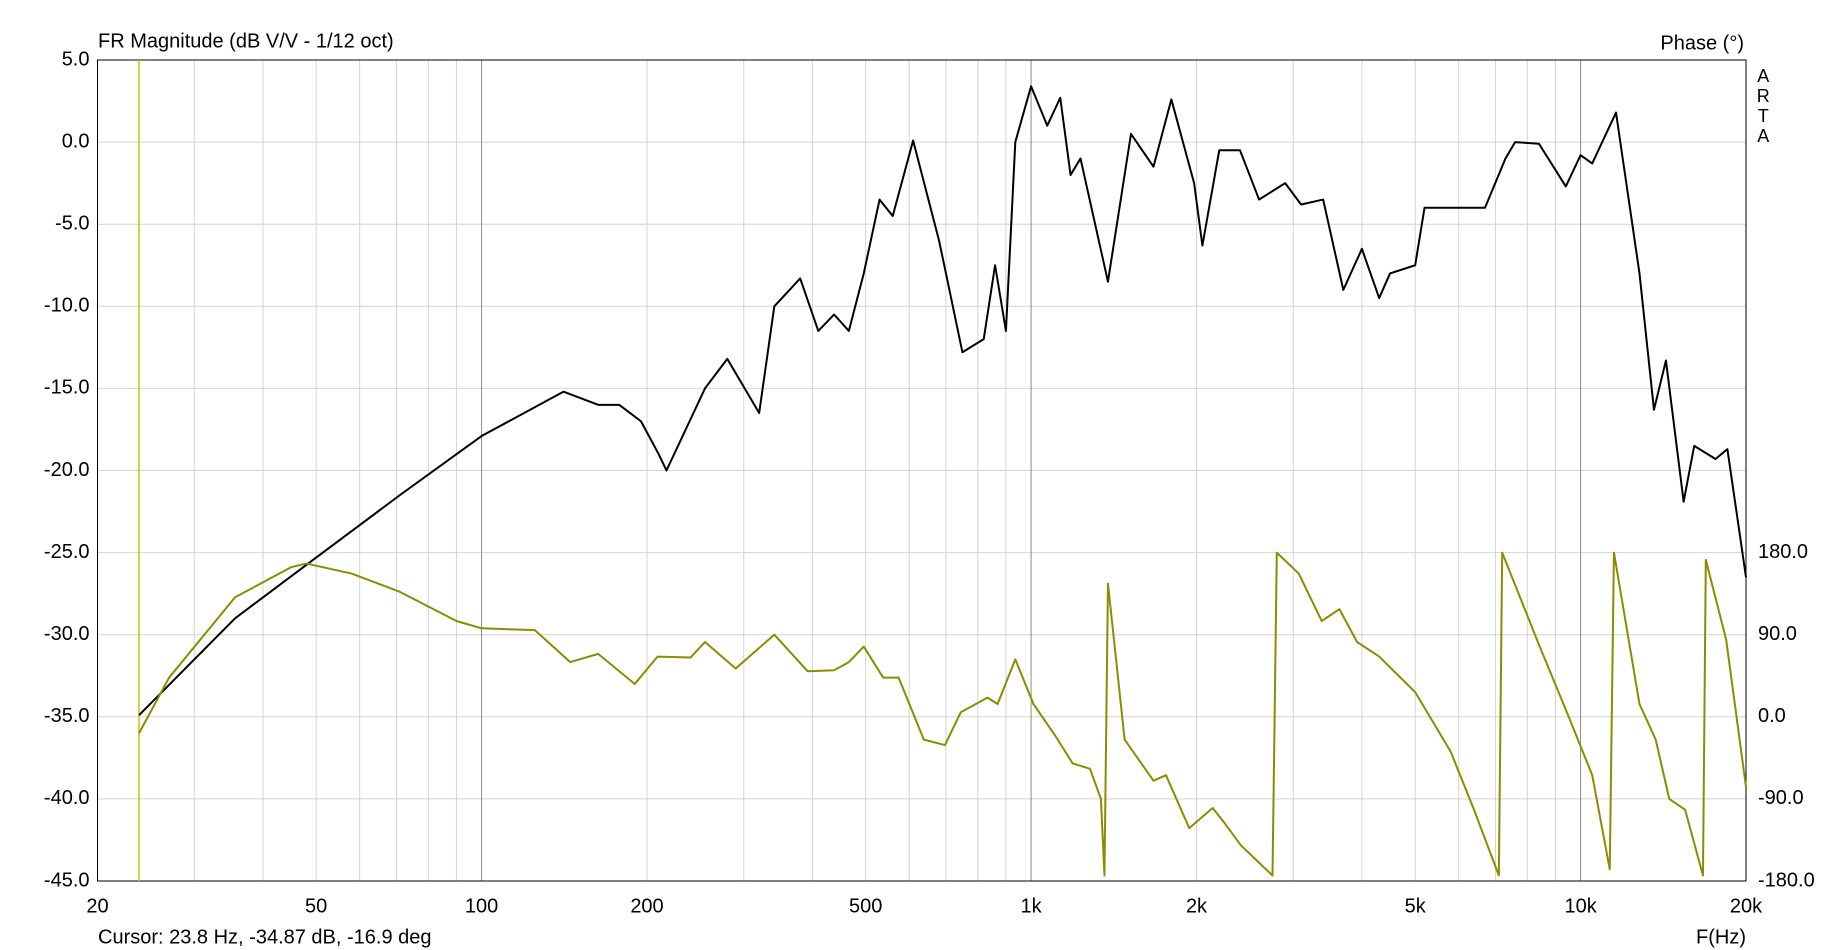 The height and width of the screenshot is (950, 1833). What do you see at coordinates (67, 470) in the screenshot?
I see `y-tick-label: -20.0` at bounding box center [67, 470].